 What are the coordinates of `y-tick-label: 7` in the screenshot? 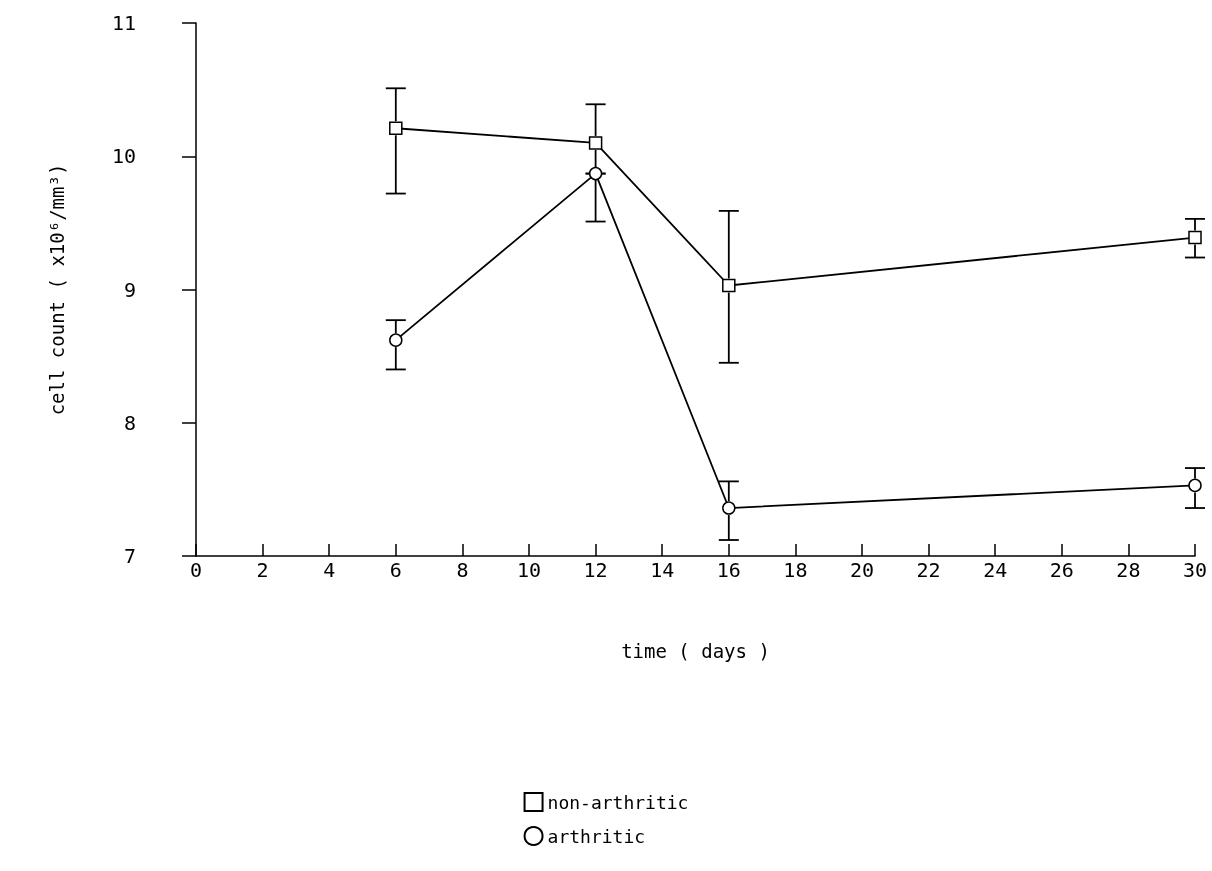 It's located at (129, 556).